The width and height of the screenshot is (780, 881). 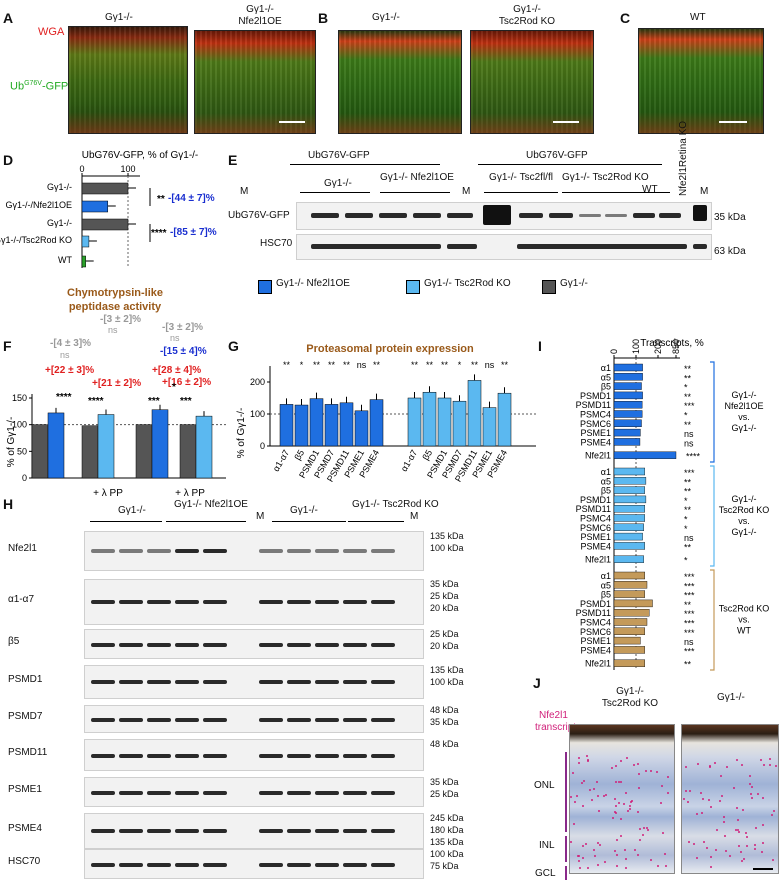 What do you see at coordinates (81, 169) in the screenshot?
I see `panel-d-tick-0: 0` at bounding box center [81, 169].